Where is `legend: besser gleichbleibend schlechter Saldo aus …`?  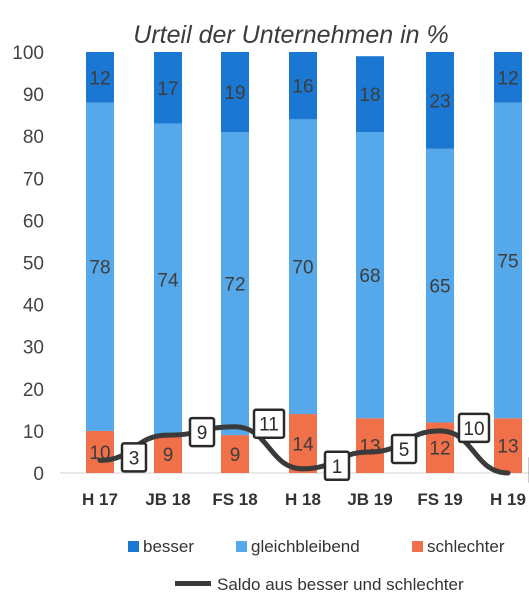 legend: besser gleichbleibend schlechter Saldo aus … is located at coordinates (316, 565).